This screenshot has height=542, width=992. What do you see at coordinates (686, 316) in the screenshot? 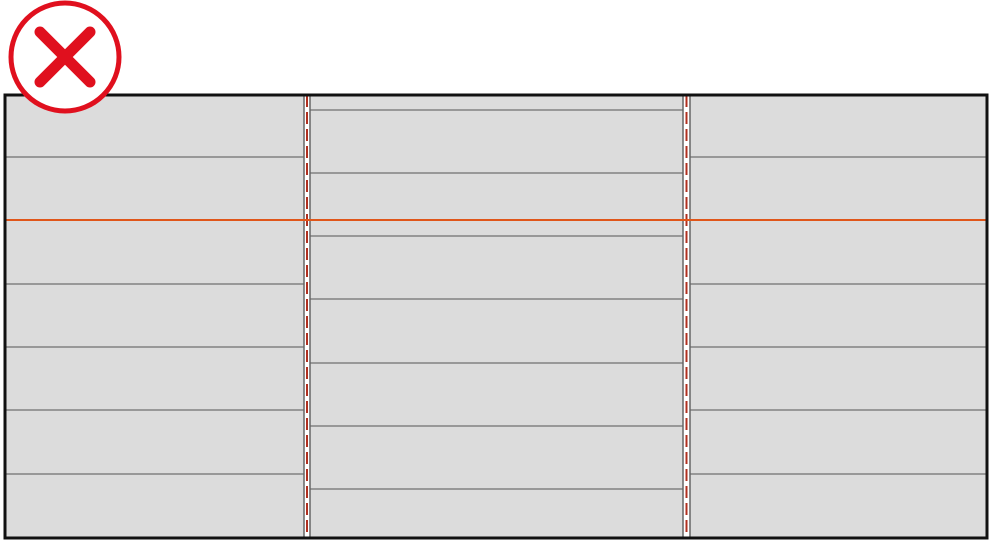
I see `separator-right` at bounding box center [686, 316].